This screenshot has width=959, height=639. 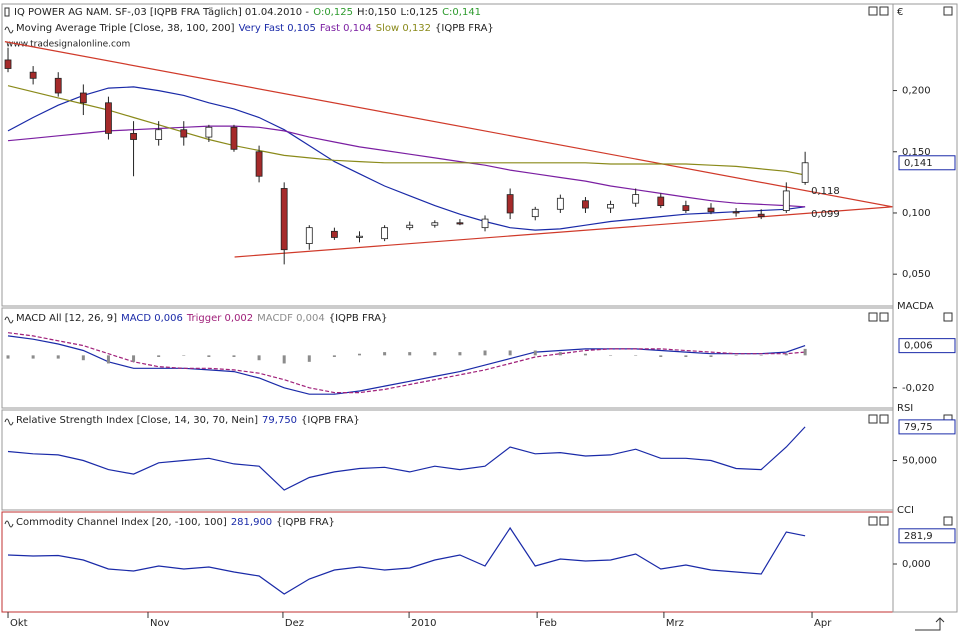 What do you see at coordinates (918, 388) in the screenshot?
I see `y-tick-label: -0,020` at bounding box center [918, 388].